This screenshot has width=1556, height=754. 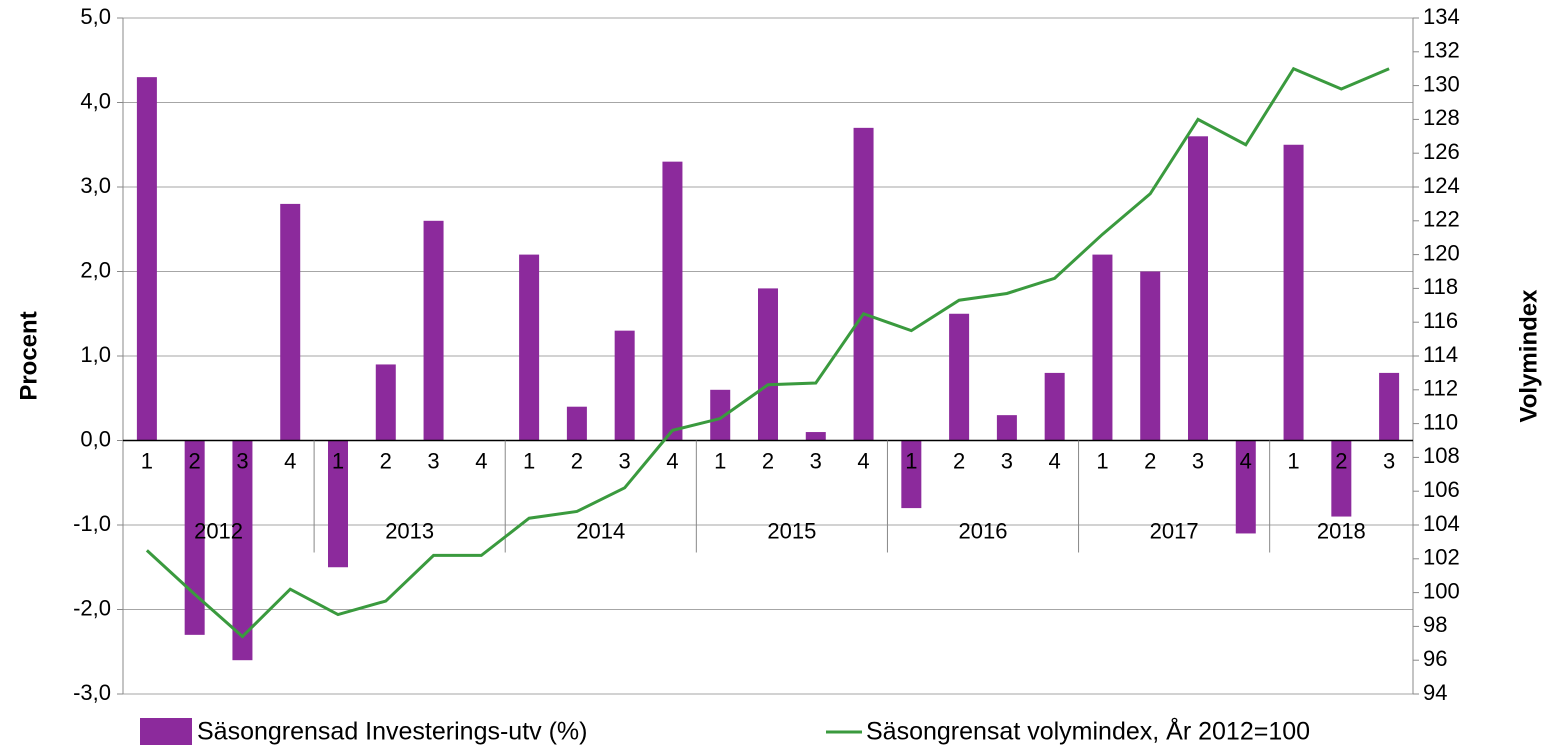 I want to click on y-tick-label: 5,0, so click(x=95, y=16).